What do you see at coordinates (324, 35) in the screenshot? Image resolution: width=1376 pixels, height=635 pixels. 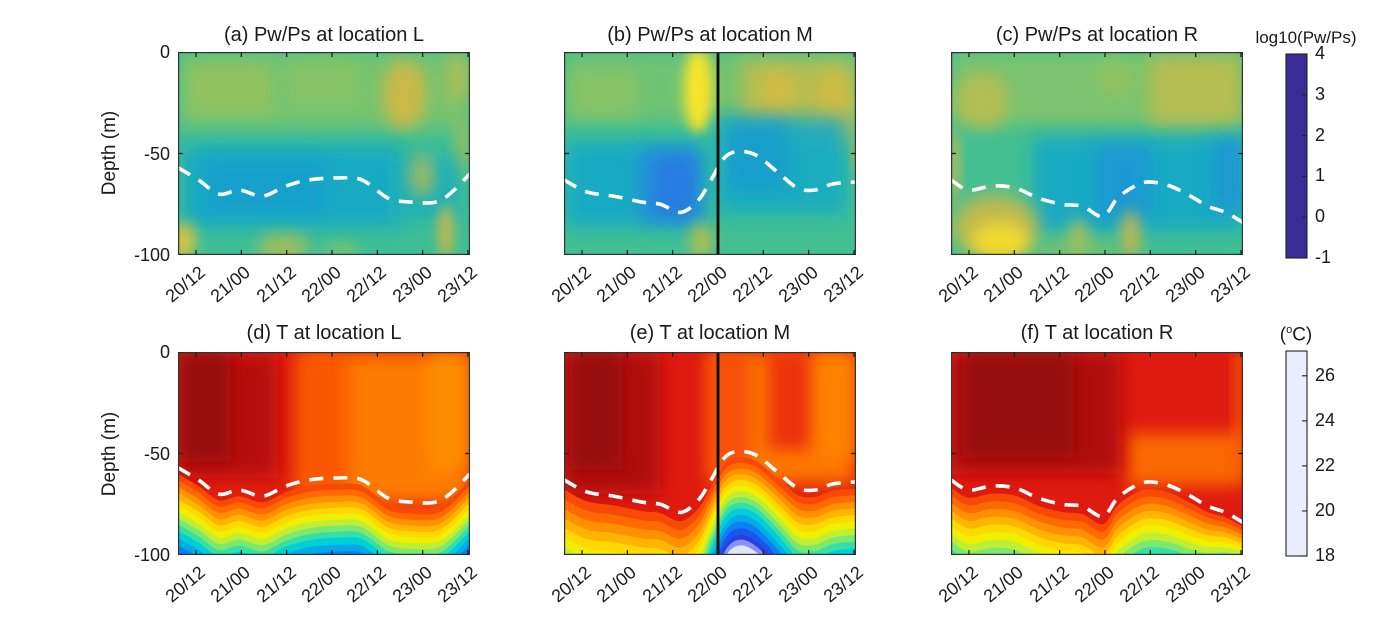 I see `panel-a-title: (a) Pw/Ps at location L` at bounding box center [324, 35].